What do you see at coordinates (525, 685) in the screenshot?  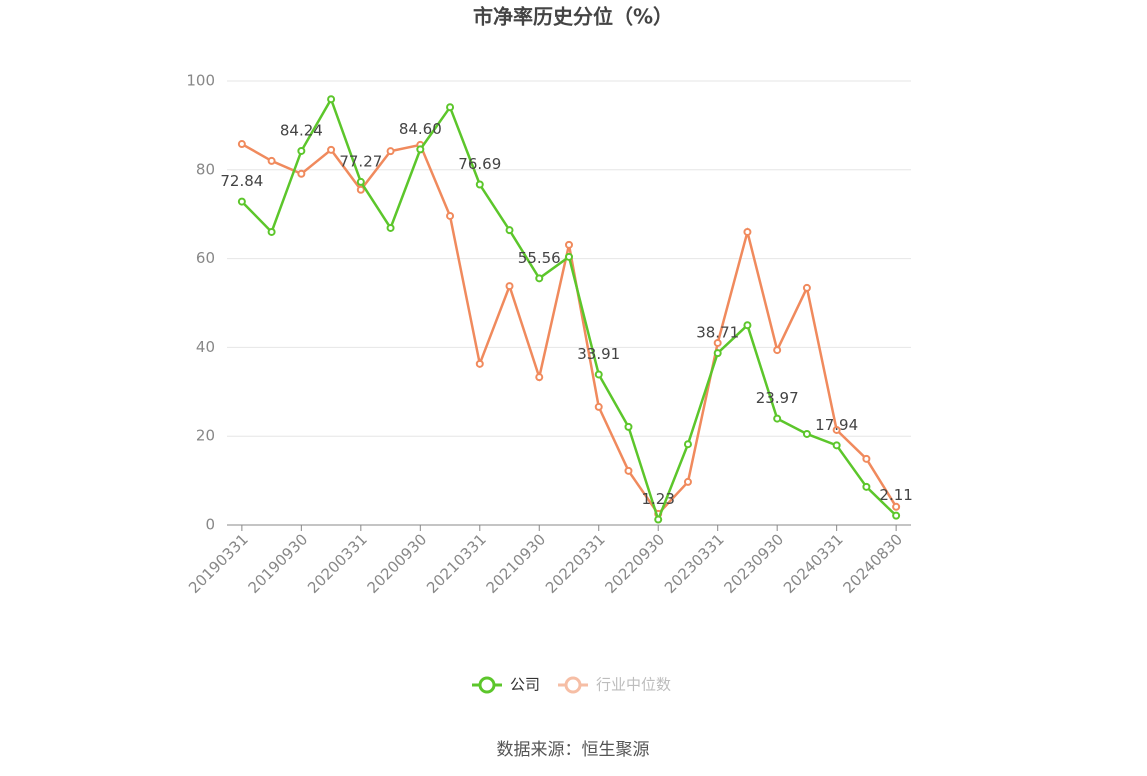 I see `legend-label: 公司` at bounding box center [525, 685].